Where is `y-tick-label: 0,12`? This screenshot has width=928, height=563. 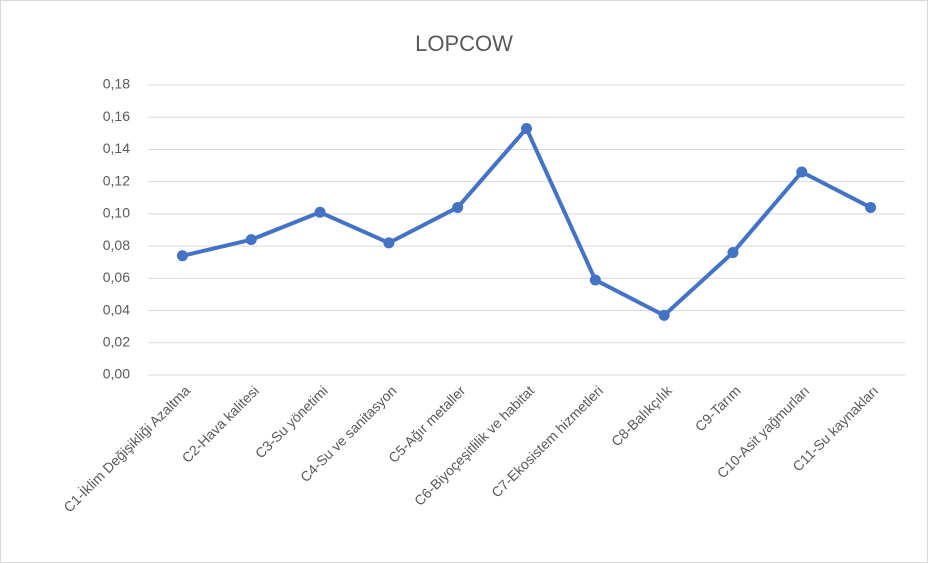 y-tick-label: 0,12 is located at coordinates (116, 180).